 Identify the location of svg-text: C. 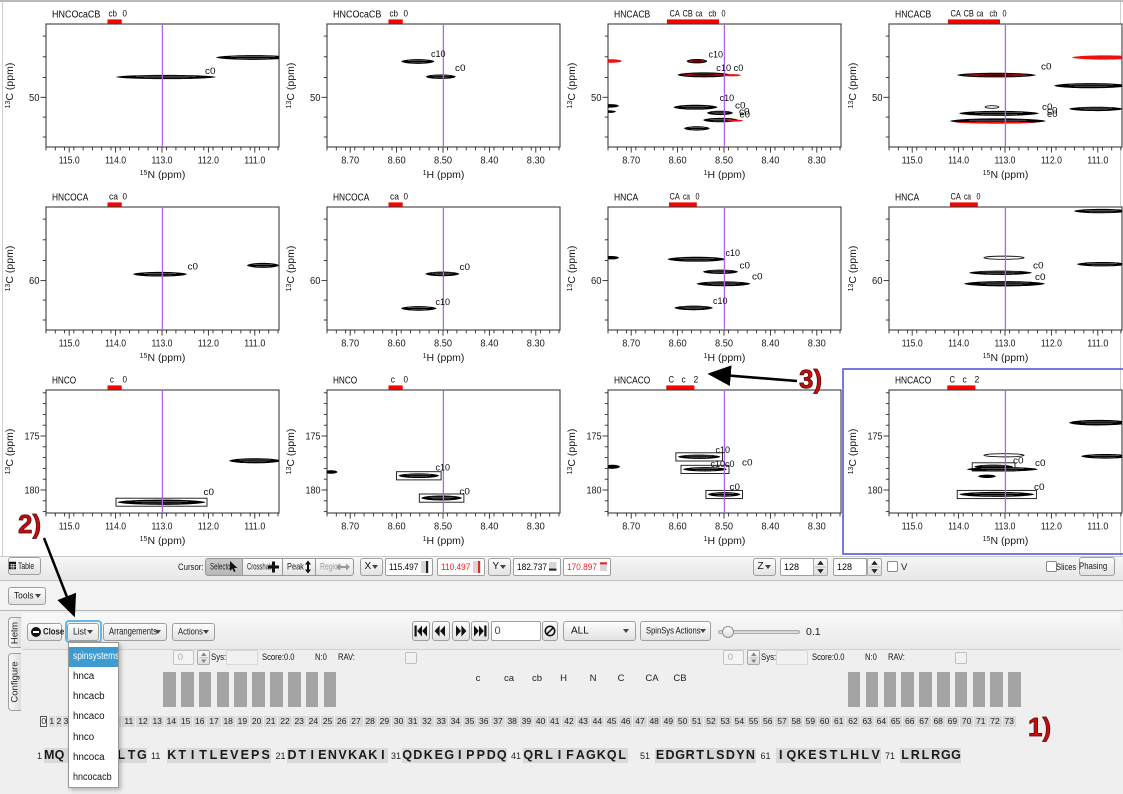
(953, 380).